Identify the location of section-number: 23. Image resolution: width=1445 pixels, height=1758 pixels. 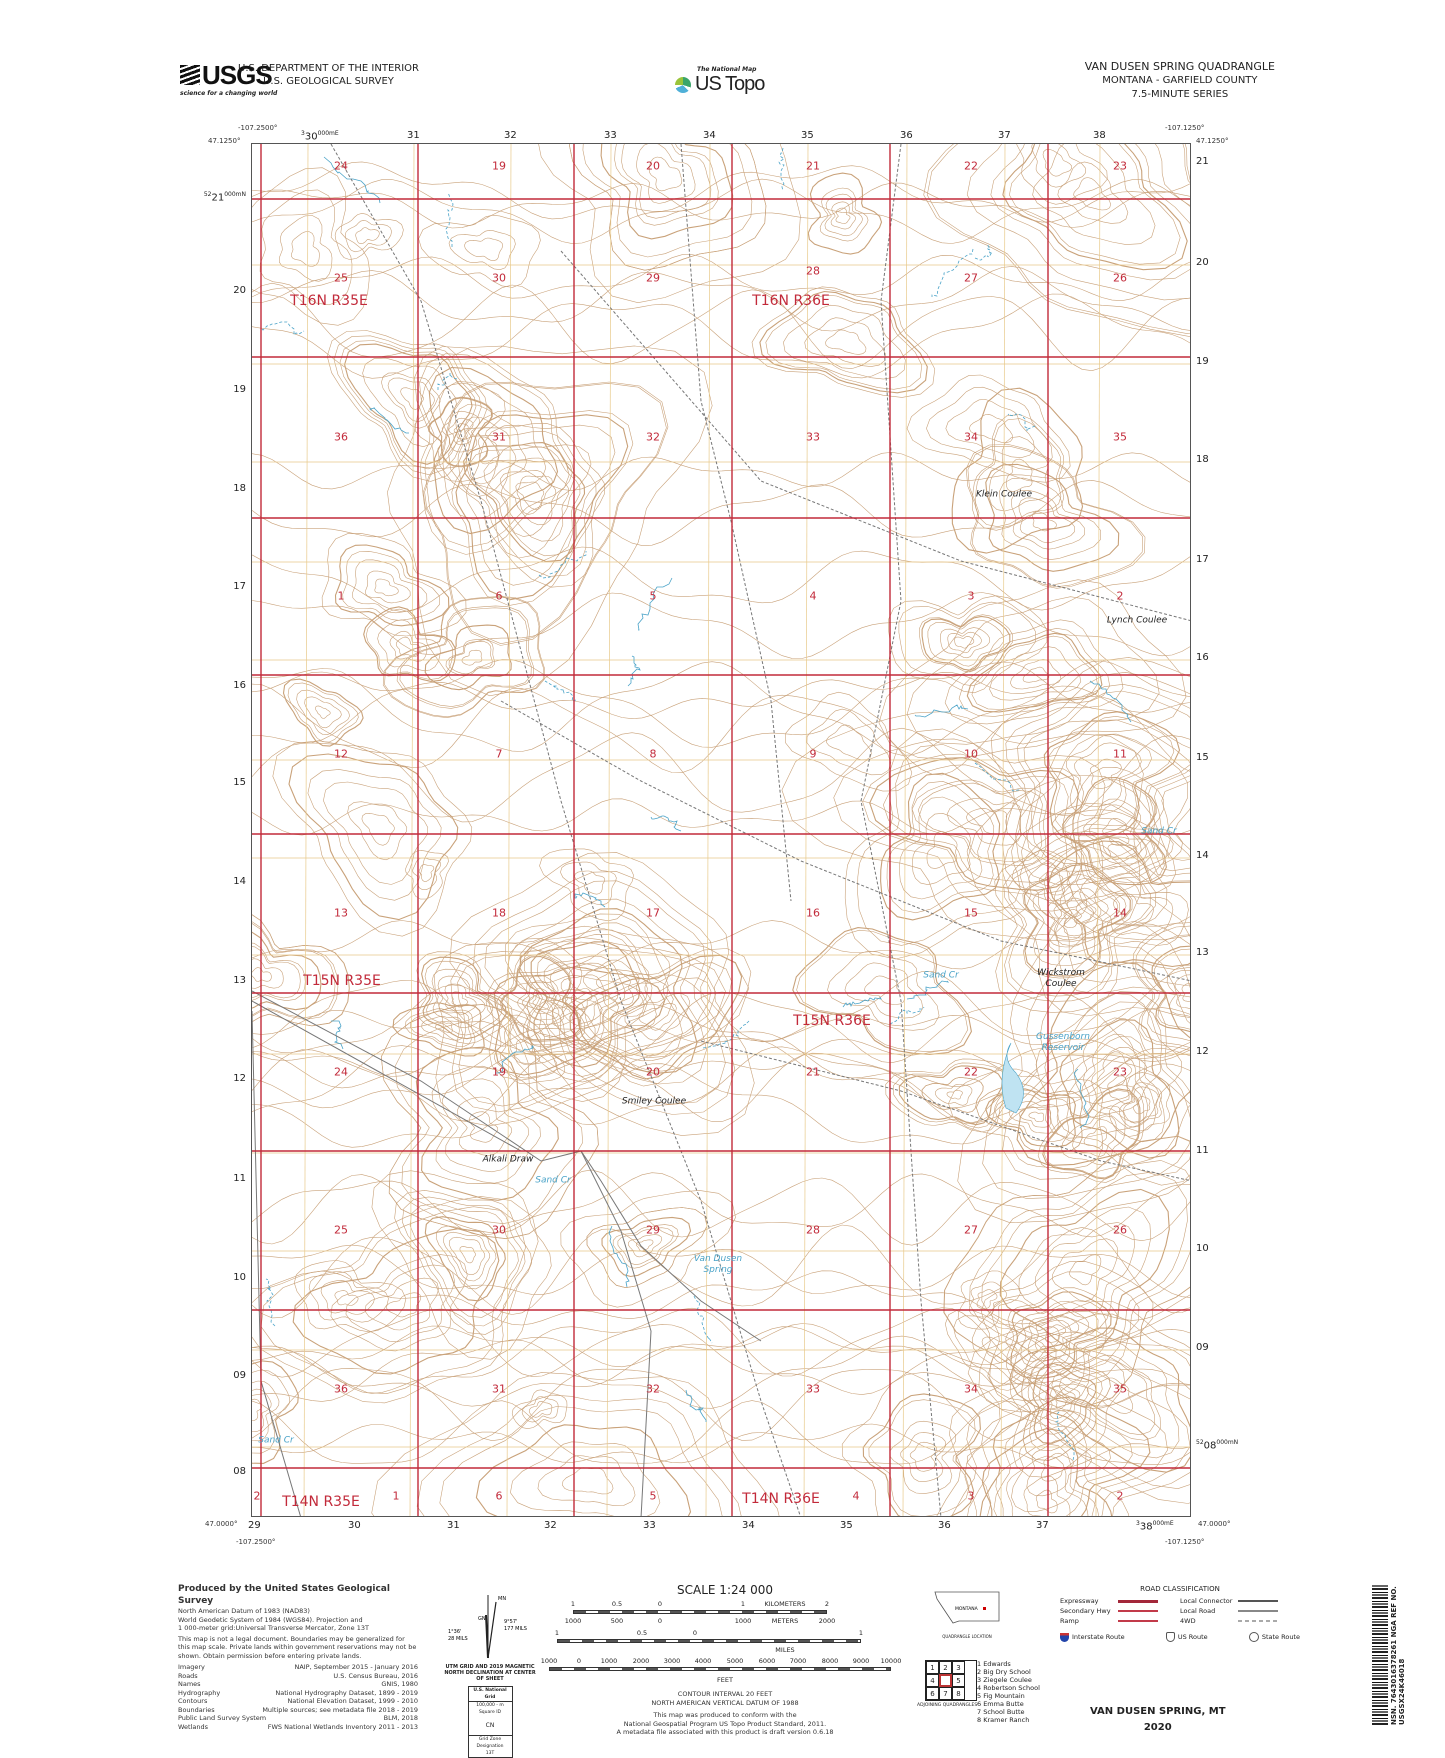
(1120, 1072).